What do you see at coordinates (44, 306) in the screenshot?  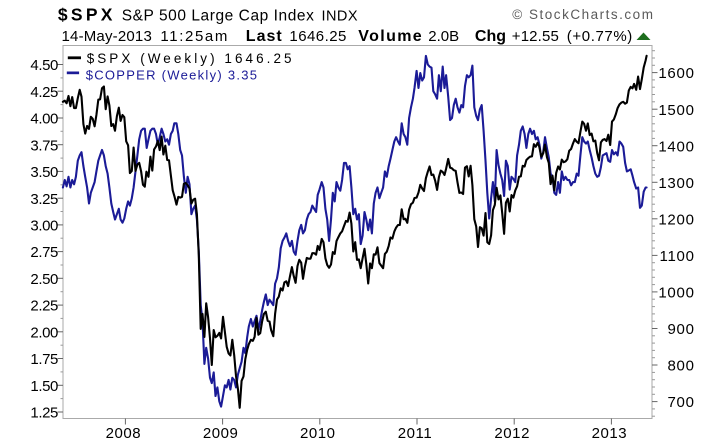 I see `svg-text: 2.25` at bounding box center [44, 306].